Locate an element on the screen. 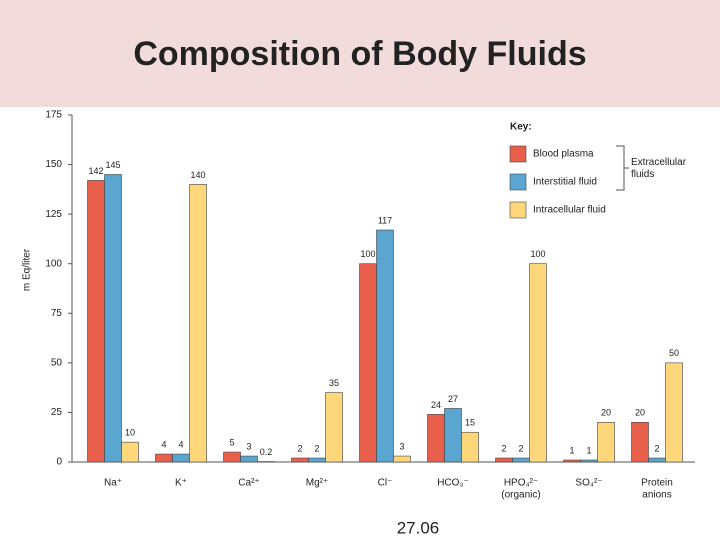  footer: 27.06 is located at coordinates (418, 527).